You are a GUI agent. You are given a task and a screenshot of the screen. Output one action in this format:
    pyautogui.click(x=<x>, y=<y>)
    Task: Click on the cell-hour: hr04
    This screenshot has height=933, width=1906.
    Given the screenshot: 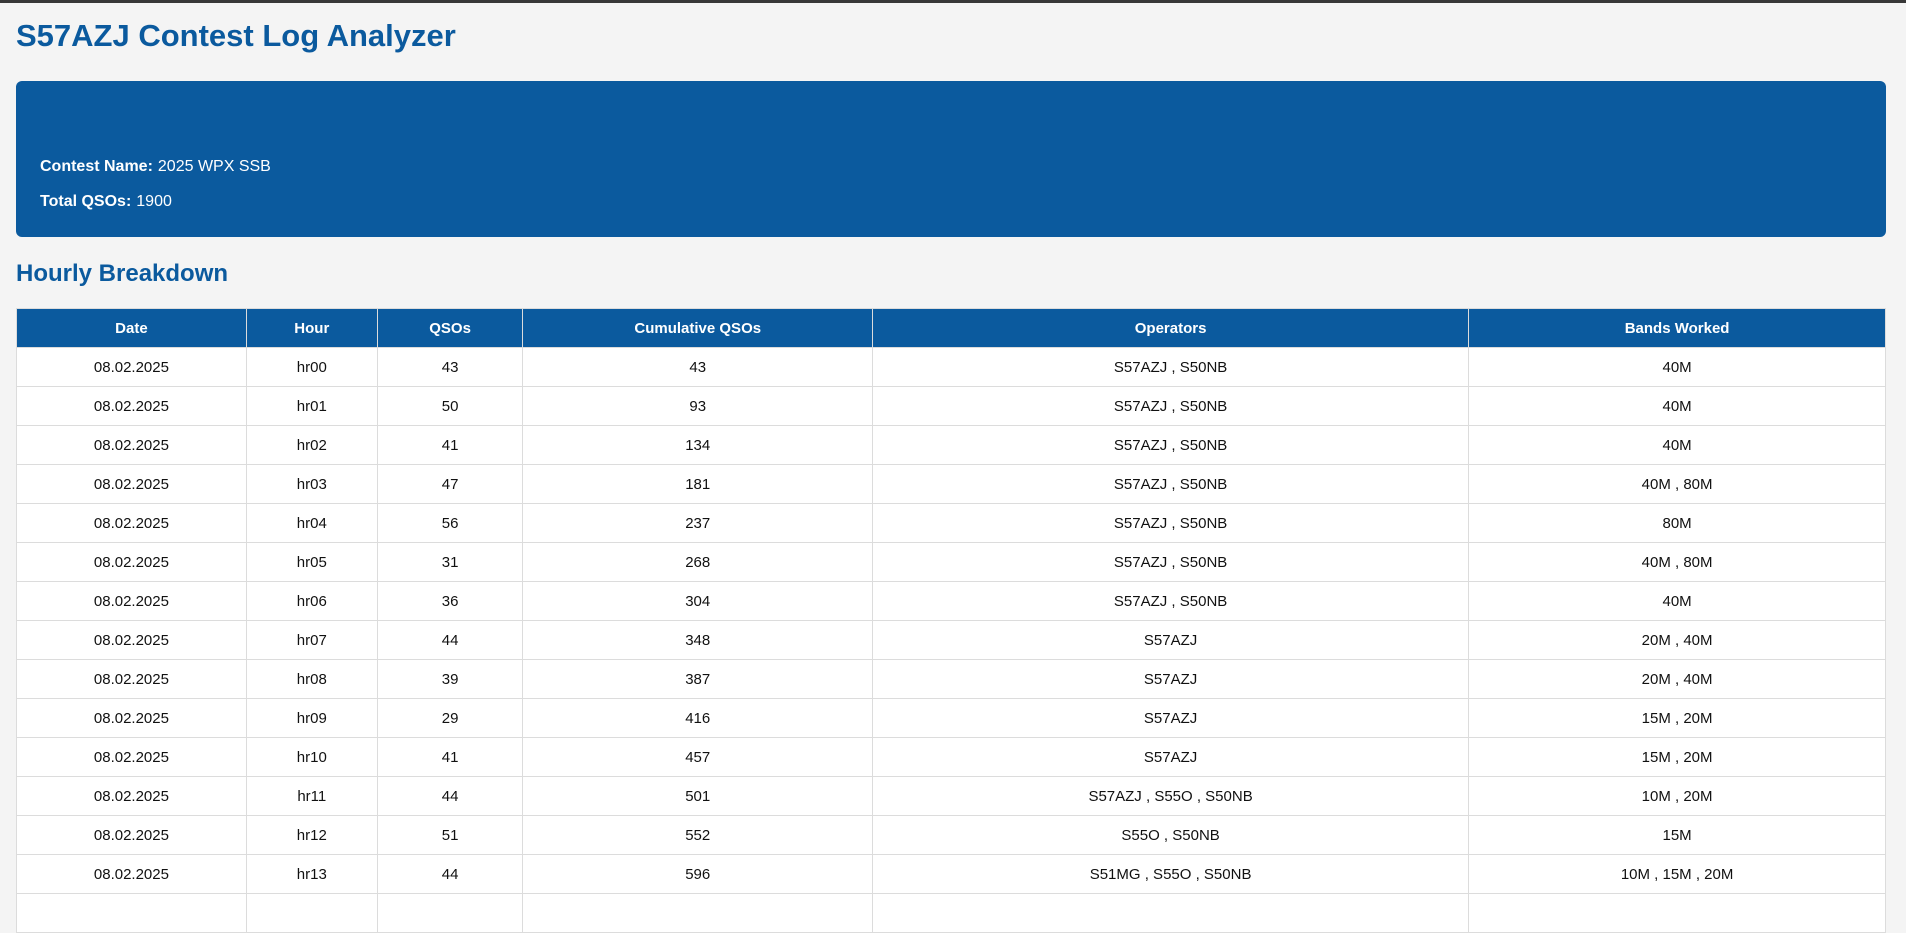 What is the action you would take?
    pyautogui.click(x=311, y=523)
    